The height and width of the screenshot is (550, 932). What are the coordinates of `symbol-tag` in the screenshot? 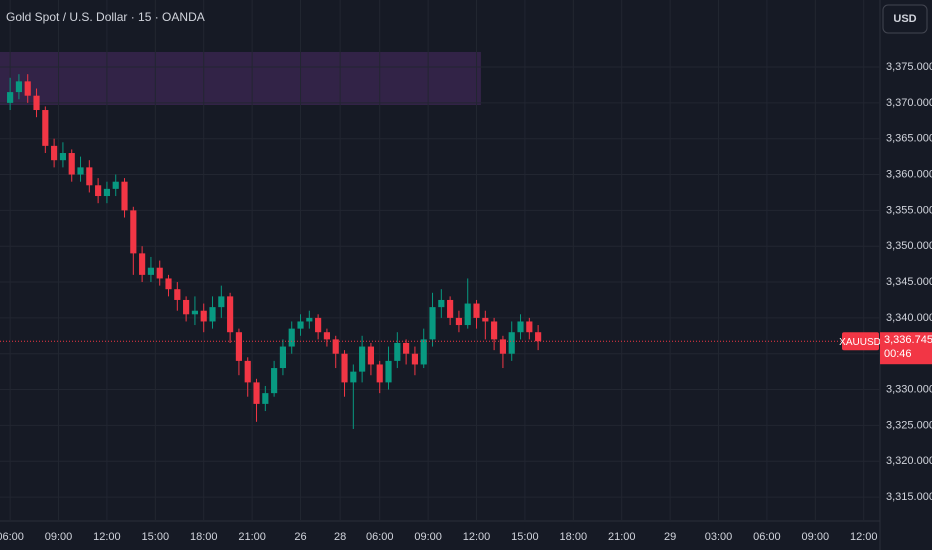 It's located at (860, 341).